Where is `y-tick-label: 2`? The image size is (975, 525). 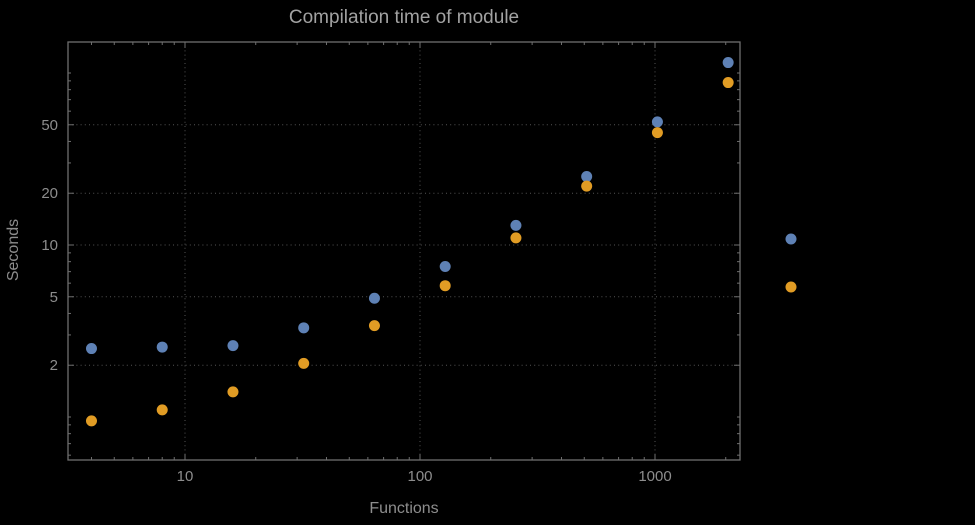 y-tick-label: 2 is located at coordinates (54, 365).